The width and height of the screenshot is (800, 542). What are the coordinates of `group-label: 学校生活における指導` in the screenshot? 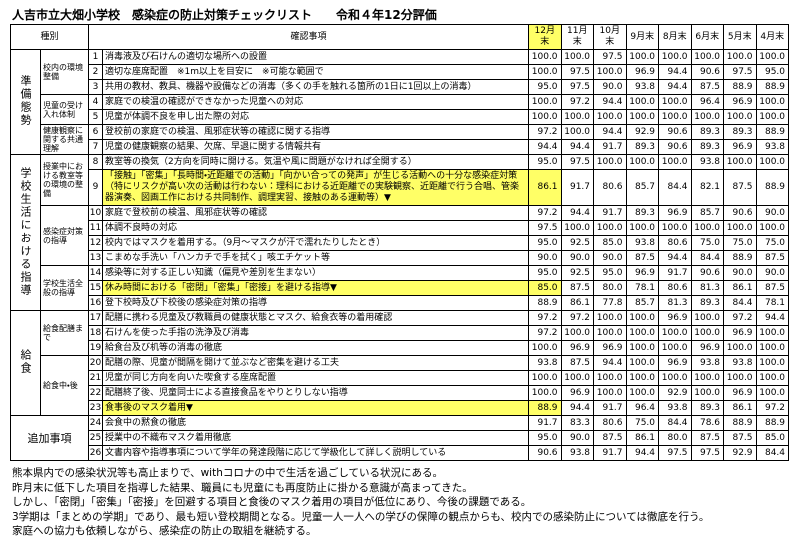 It's located at (25, 232).